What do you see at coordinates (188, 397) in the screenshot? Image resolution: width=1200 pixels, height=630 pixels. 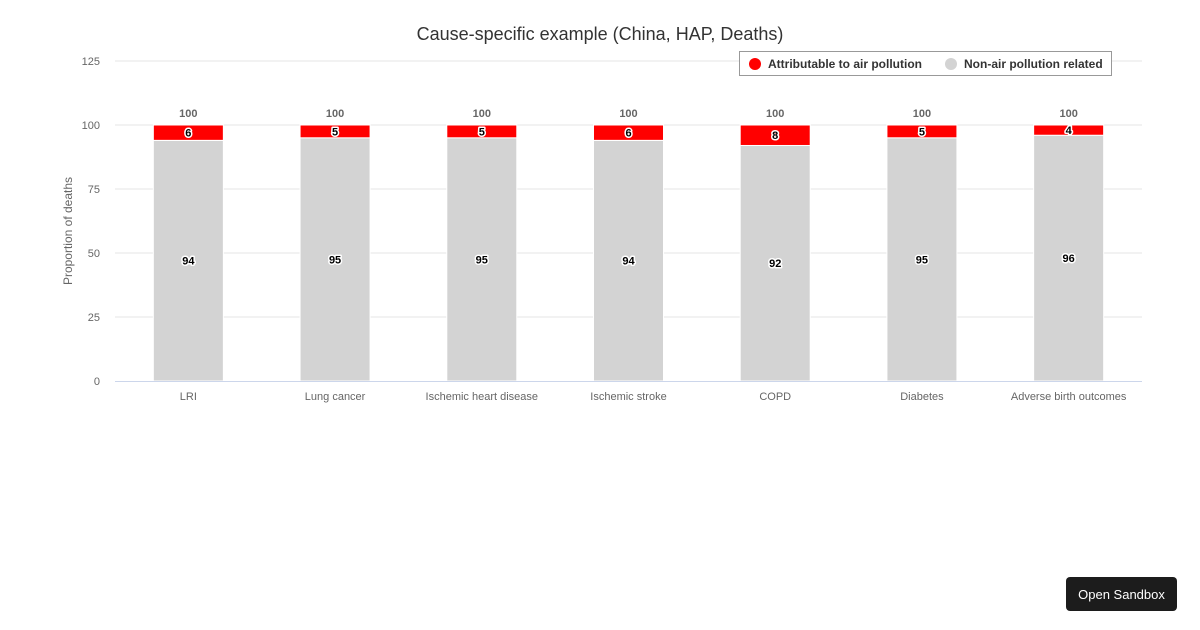 I see `x-tick-label: LRI` at bounding box center [188, 397].